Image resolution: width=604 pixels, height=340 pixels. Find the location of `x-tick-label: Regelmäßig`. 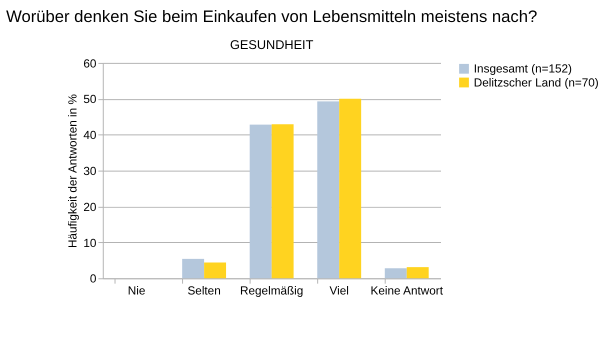

x-tick-label: Regelmäßig is located at coordinates (272, 291).